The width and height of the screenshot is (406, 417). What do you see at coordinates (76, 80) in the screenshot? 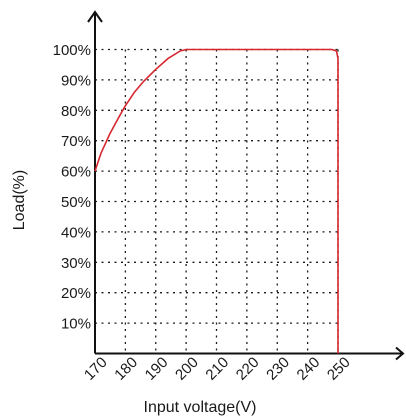
I see `y-tick-label: 90%` at bounding box center [76, 80].